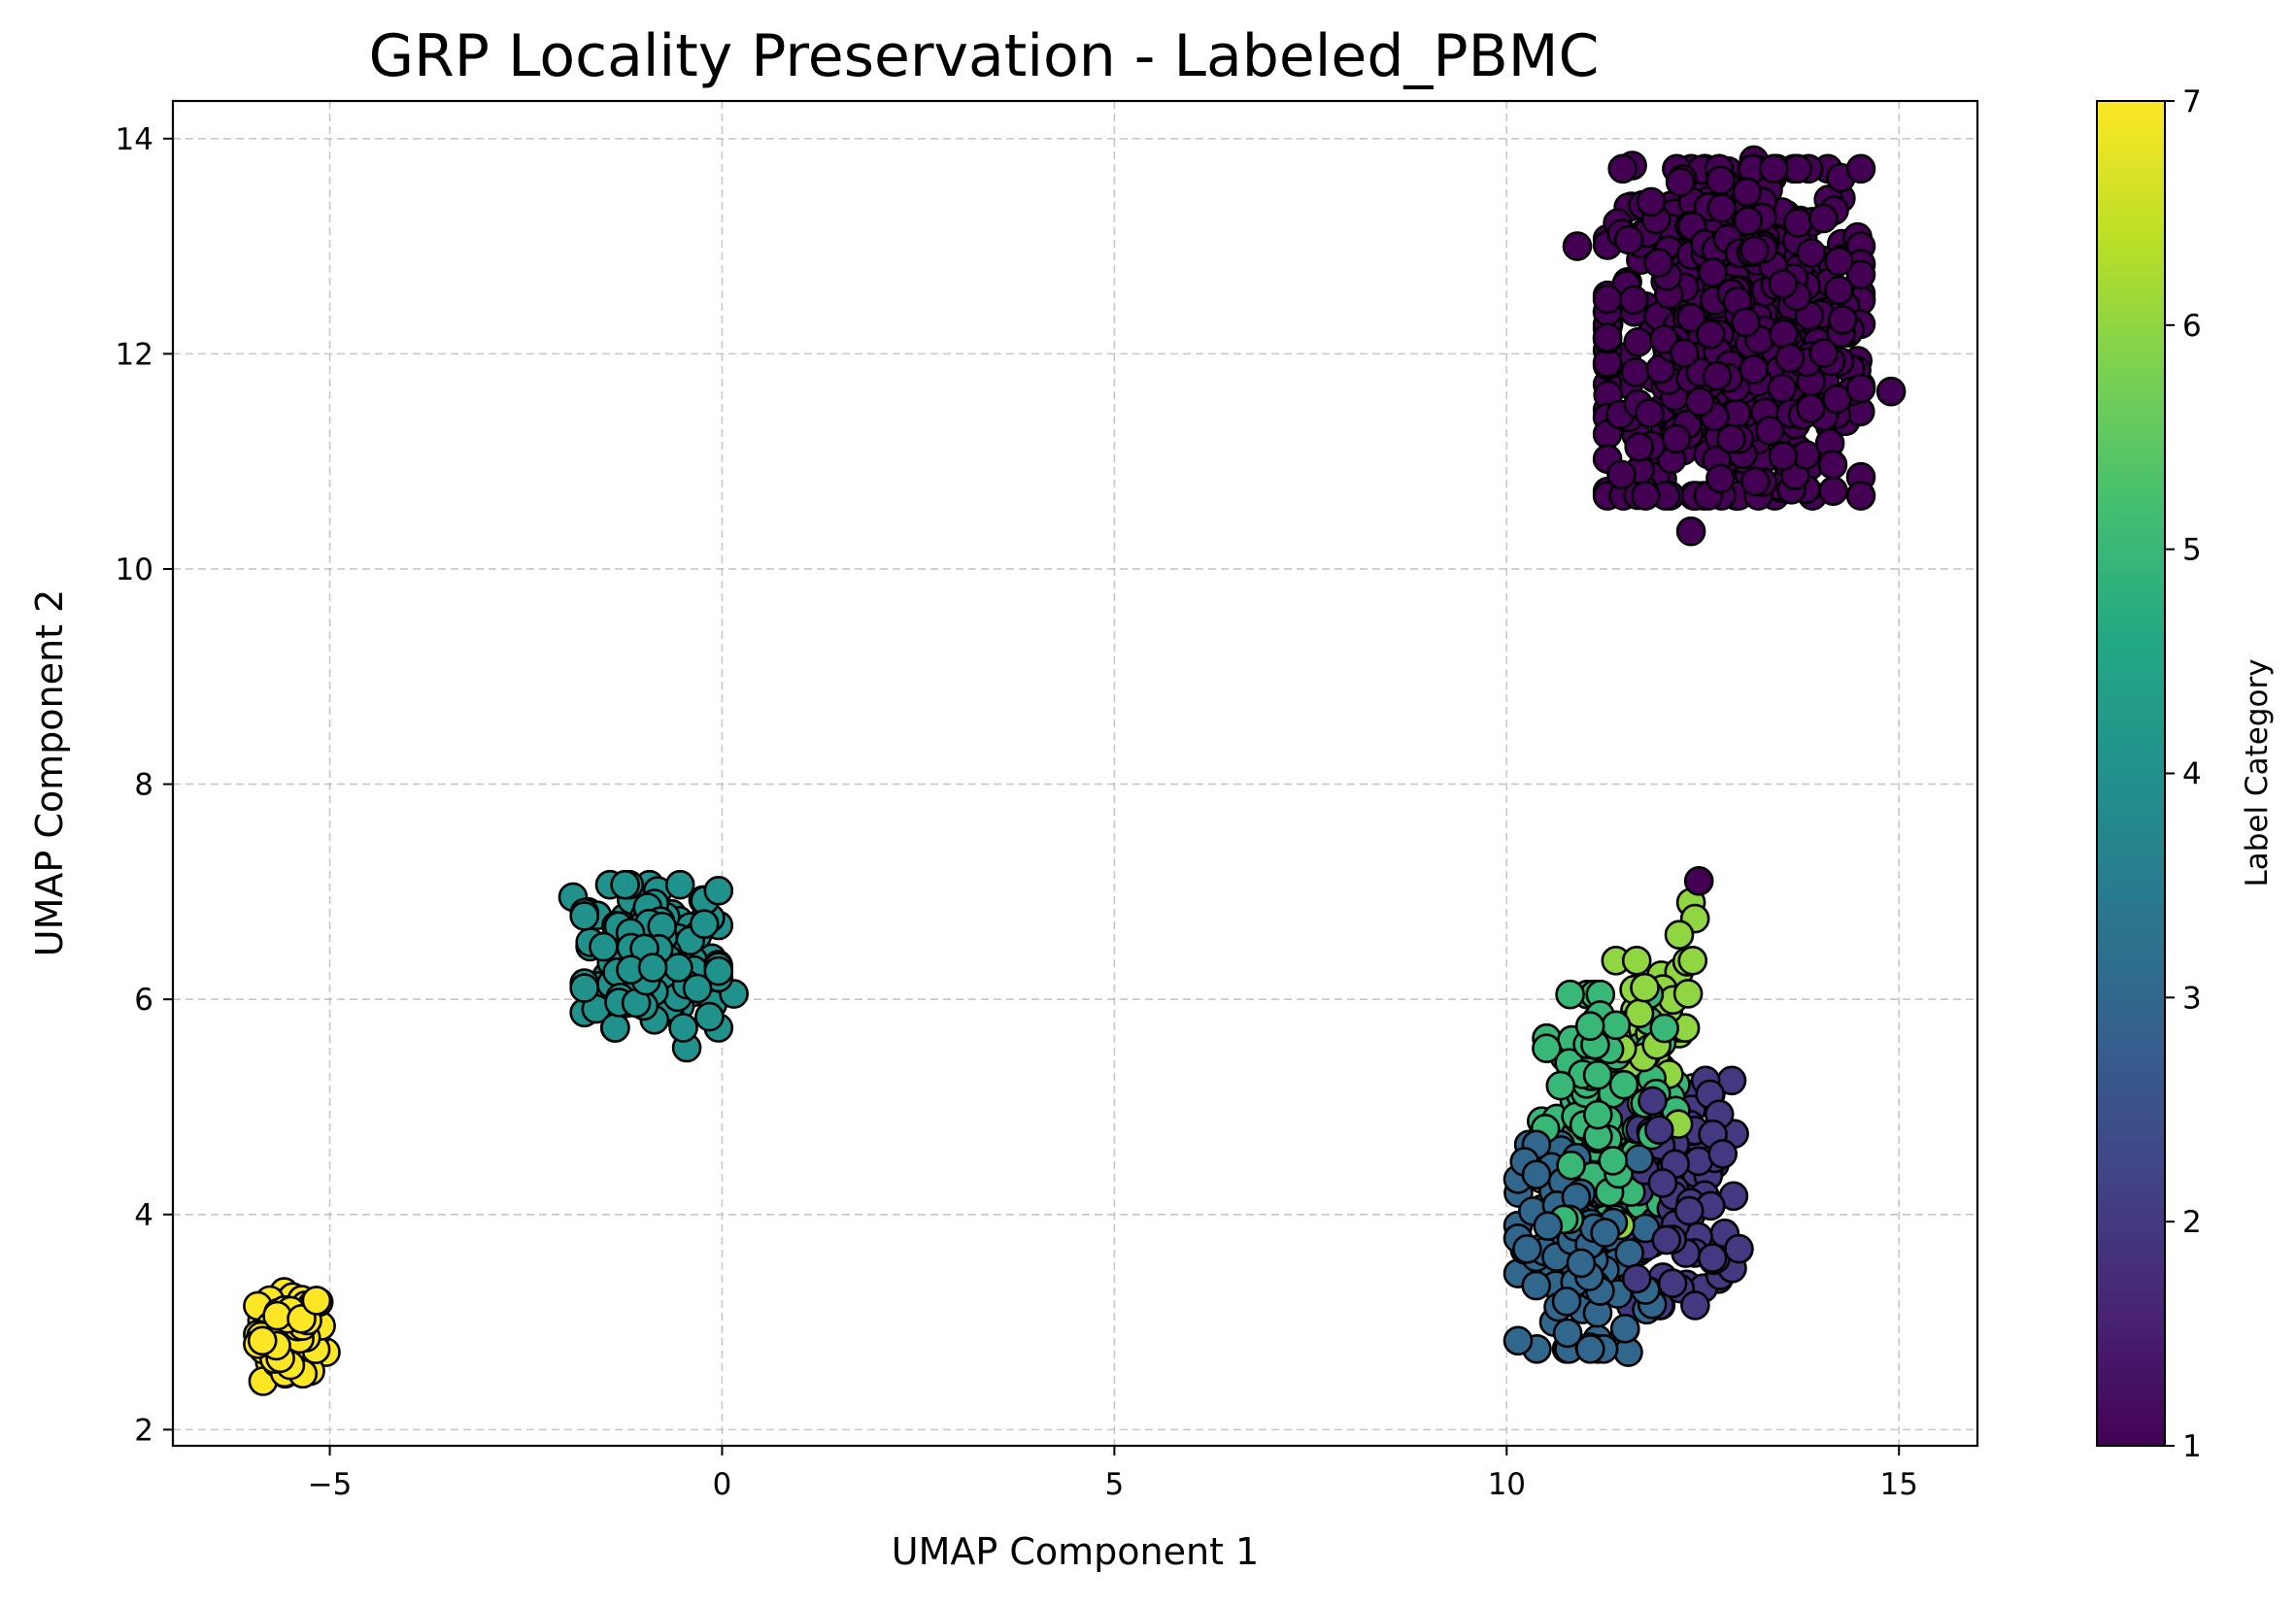 This screenshot has width=2296, height=1606. Describe the element at coordinates (722, 1484) in the screenshot. I see `x-tick-label: 0` at that location.